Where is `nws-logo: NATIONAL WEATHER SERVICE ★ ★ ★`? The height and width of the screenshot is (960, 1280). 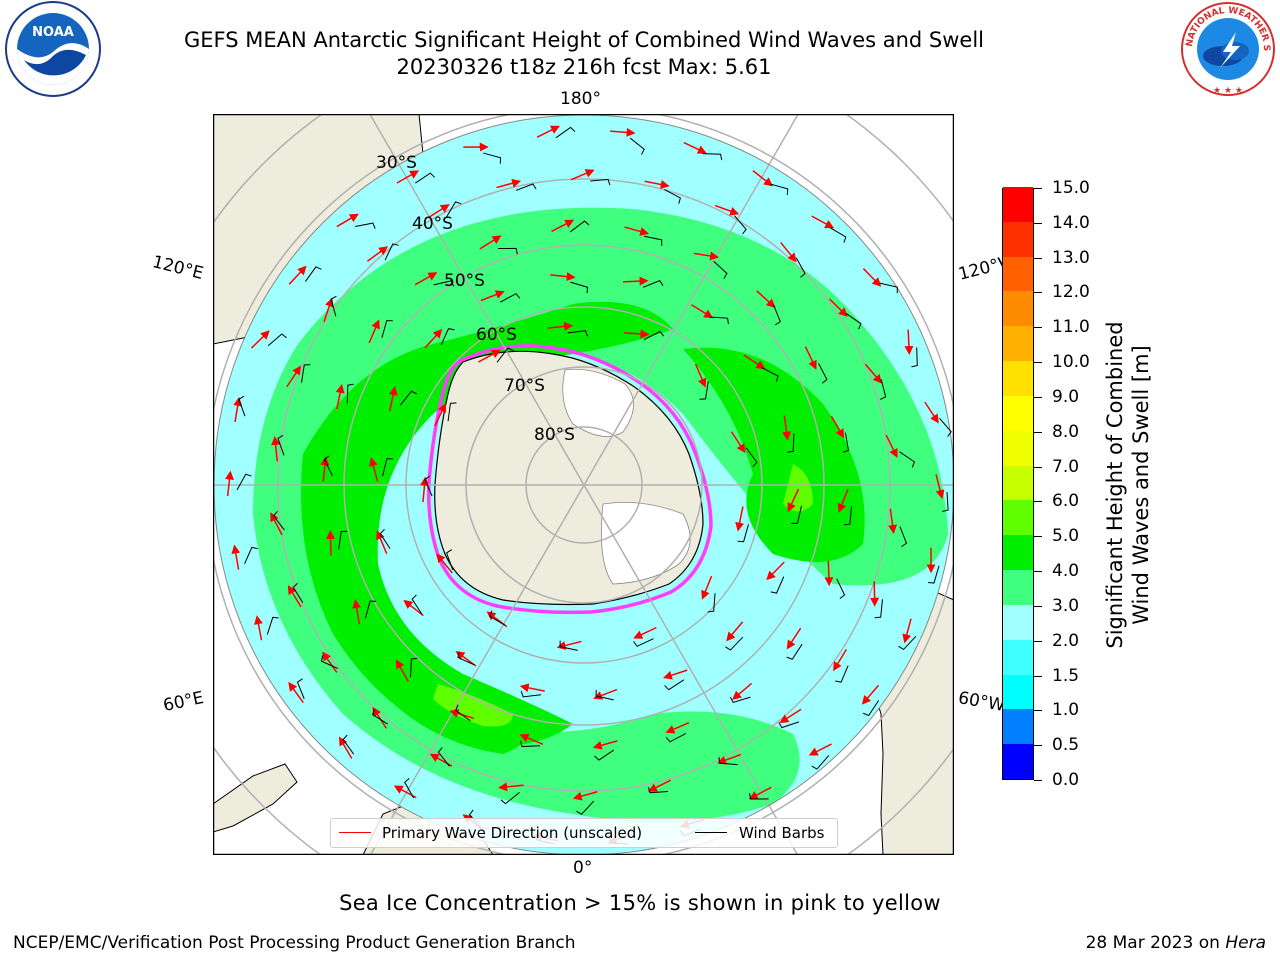 nws-logo: NATIONAL WEATHER SERVICE ★ ★ ★ is located at coordinates (1226, 48).